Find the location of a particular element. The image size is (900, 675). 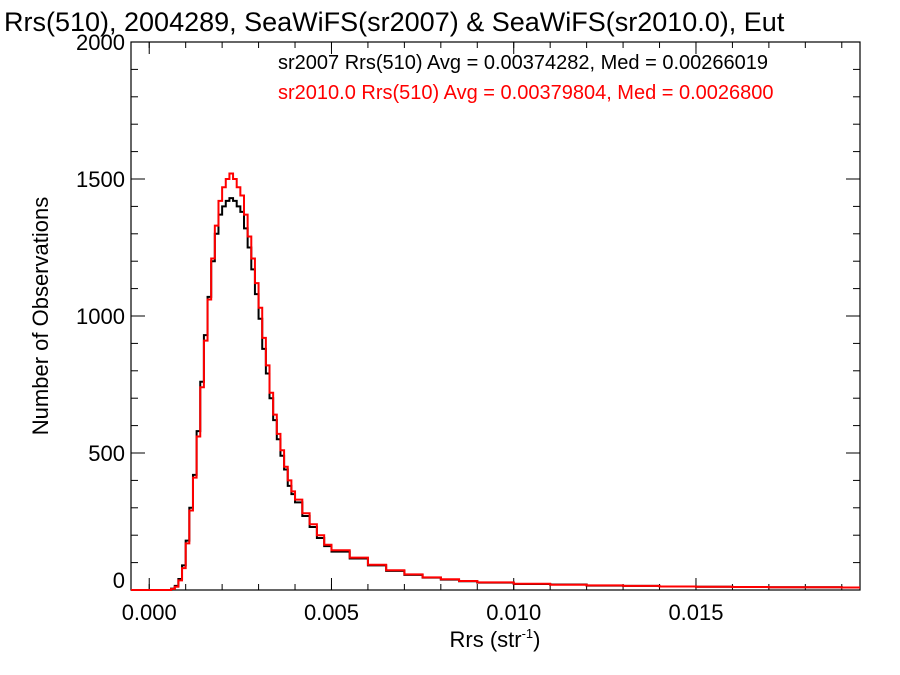

x-tick-label: 0.005 is located at coordinates (331, 612).